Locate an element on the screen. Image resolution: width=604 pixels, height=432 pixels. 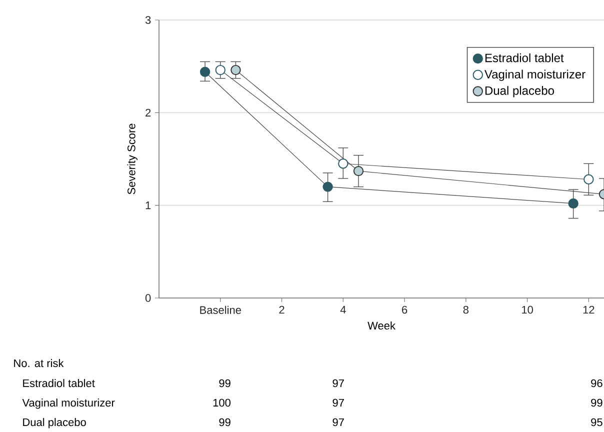
text: Estradiol tablet is located at coordinates (59, 383).